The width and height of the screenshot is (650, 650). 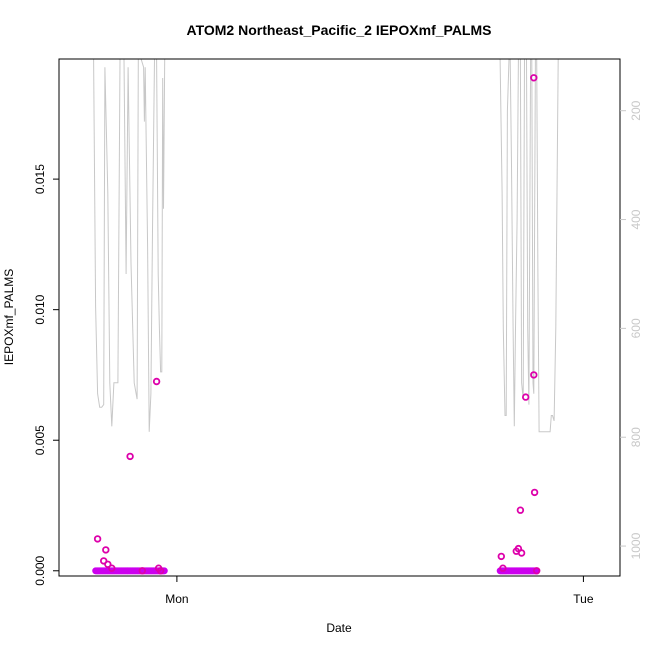 I want to click on chart-title: ATOM2 Northeast_Pacific_2 IEPOXmf_PALMS, so click(x=339, y=30).